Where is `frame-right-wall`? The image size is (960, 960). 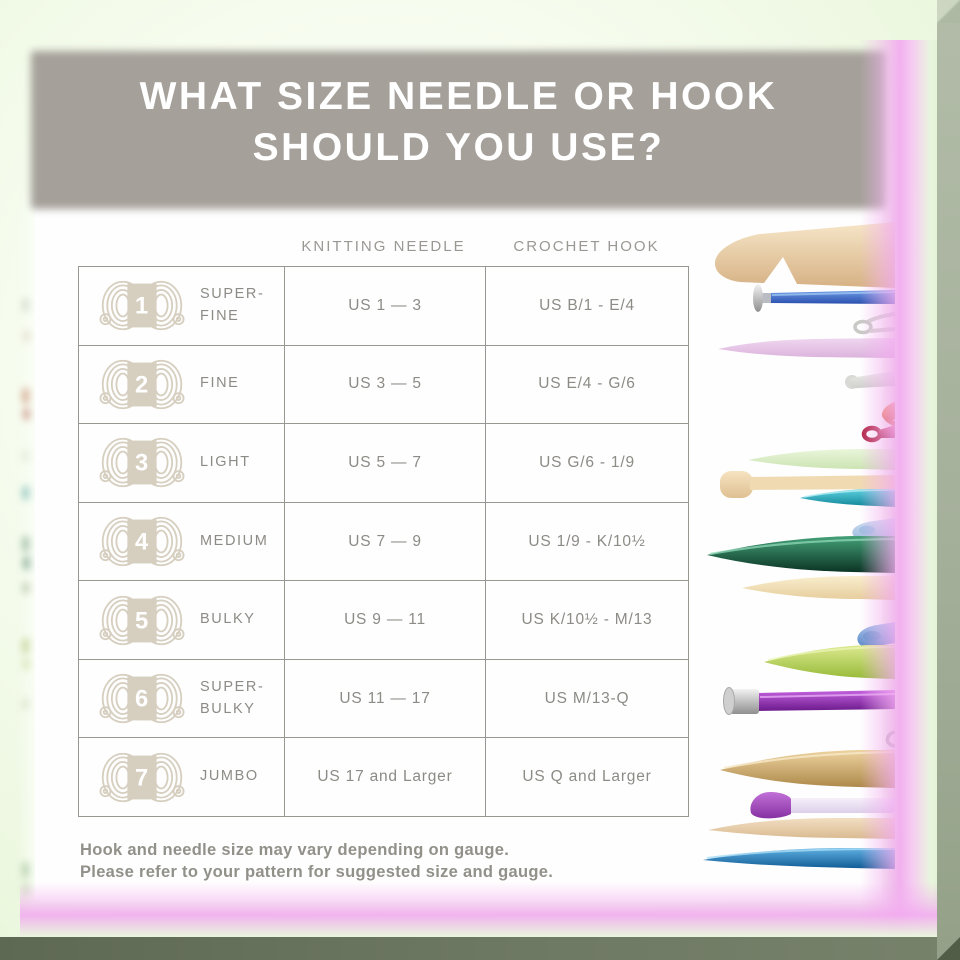 frame-right-wall is located at coordinates (948, 480).